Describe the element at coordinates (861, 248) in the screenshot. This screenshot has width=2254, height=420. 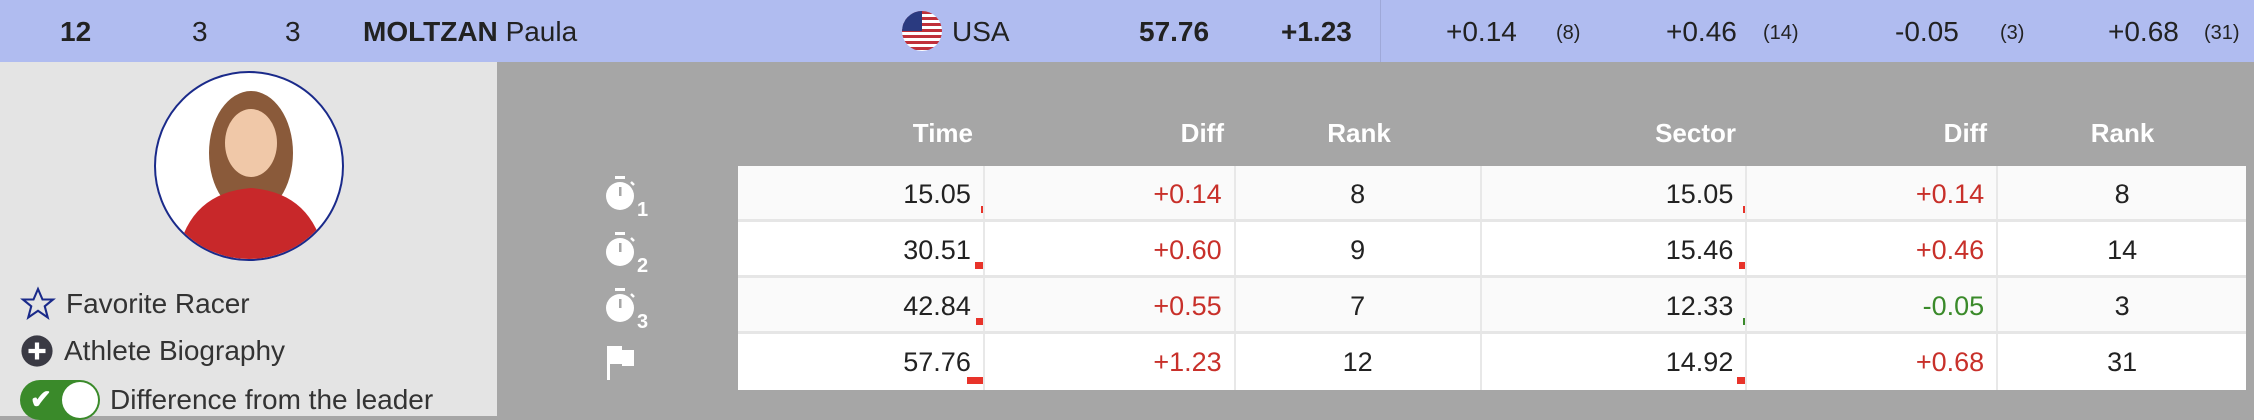
I see `cell-time: 30.51` at that location.